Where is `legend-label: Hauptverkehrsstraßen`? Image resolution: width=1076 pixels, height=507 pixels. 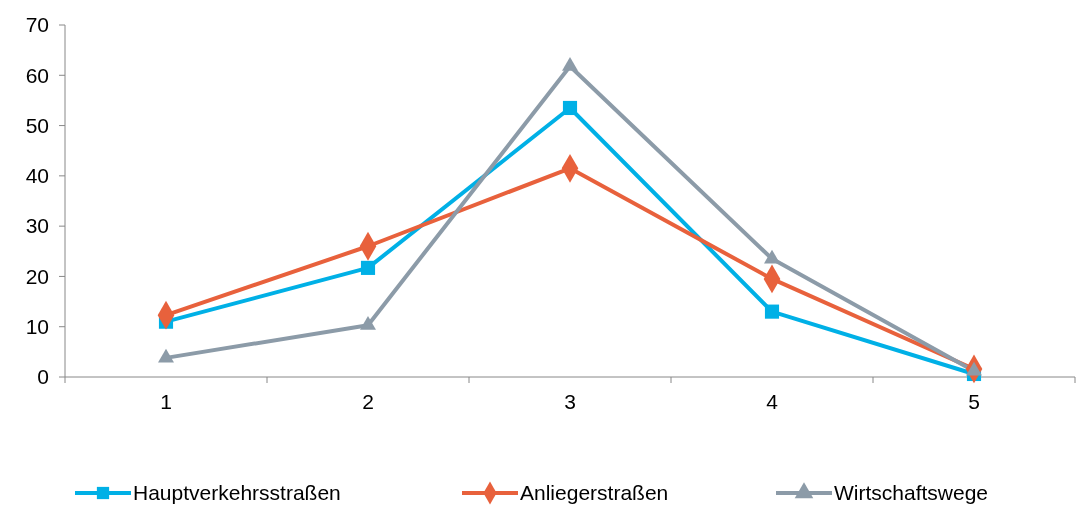 legend-label: Hauptverkehrsstraßen is located at coordinates (237, 493).